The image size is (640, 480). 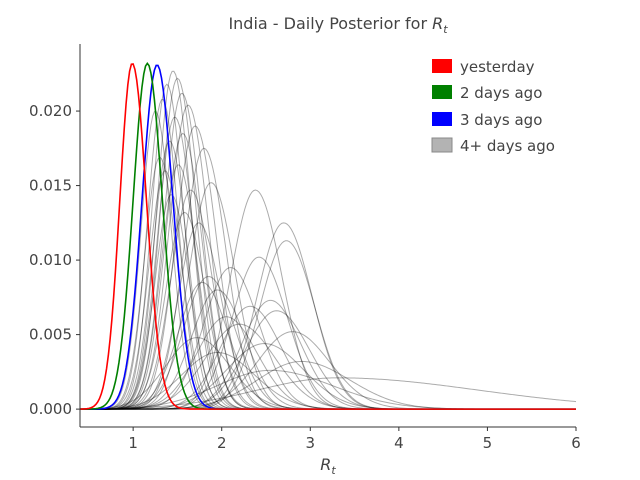 I want to click on x-axis-label-sub: t, so click(x=333, y=470).